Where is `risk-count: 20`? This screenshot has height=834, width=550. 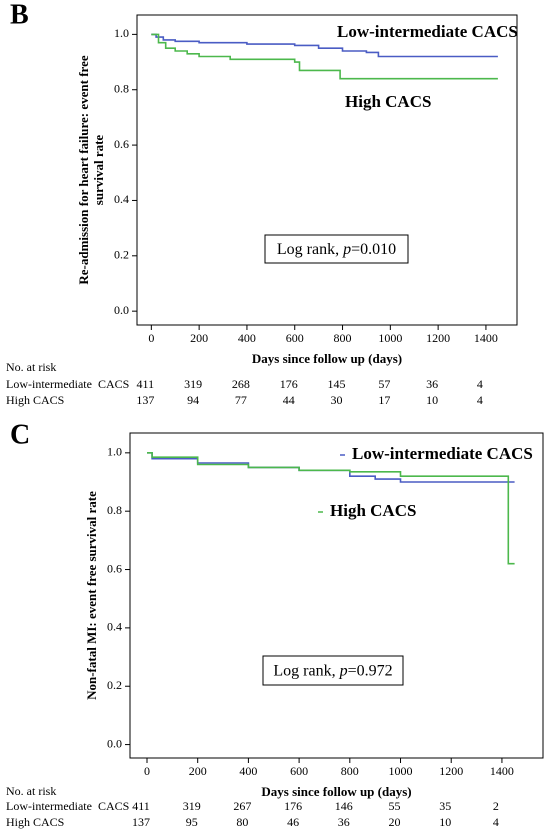
risk-count: 20 is located at coordinates (395, 822).